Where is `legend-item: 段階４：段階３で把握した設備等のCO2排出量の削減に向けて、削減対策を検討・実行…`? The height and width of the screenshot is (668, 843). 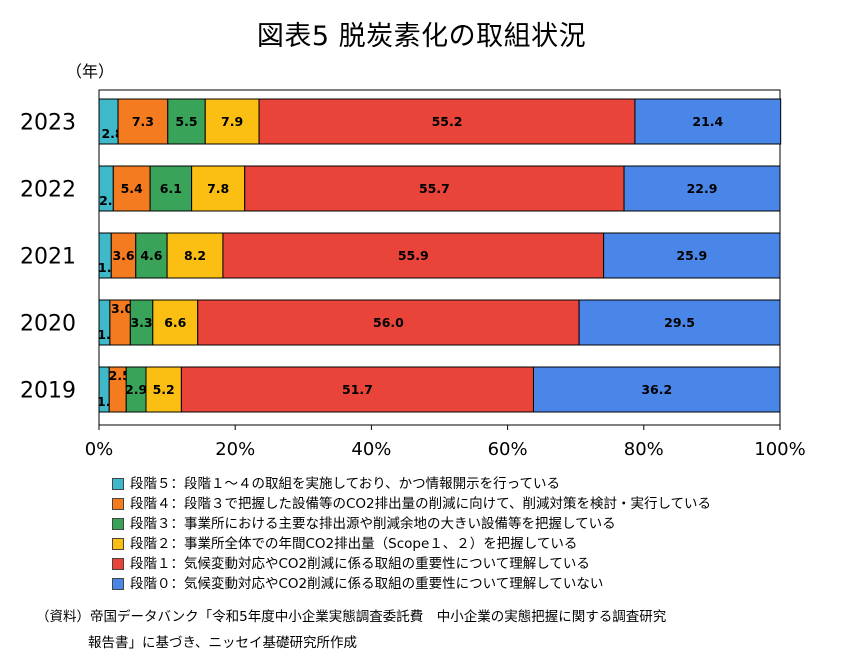
legend-item: 段階４：段階３で把握した設備等のCO2排出量の削減に向けて、削減対策を検討・実行… is located at coordinates (411, 504).